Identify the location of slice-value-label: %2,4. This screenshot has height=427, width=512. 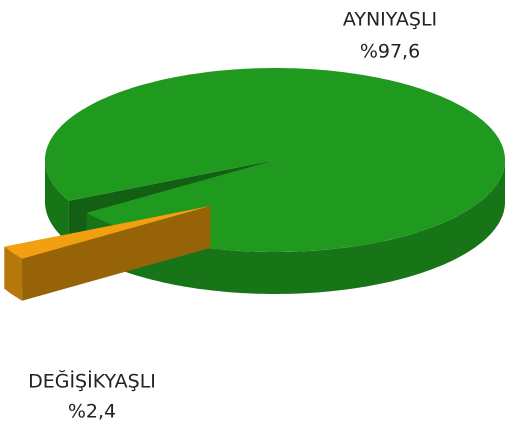
(92, 412).